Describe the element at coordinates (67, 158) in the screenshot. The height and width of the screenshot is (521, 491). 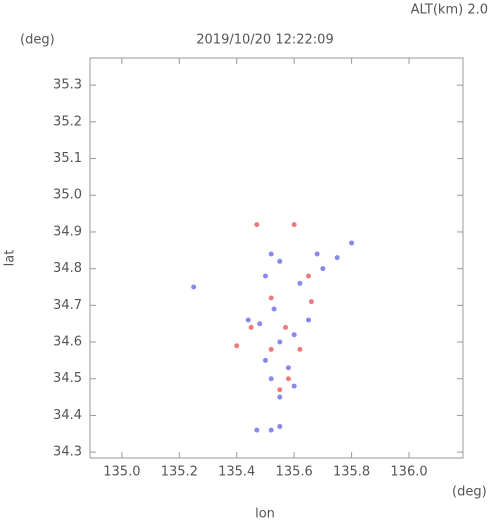
I see `y-tick-label: 35.1` at that location.